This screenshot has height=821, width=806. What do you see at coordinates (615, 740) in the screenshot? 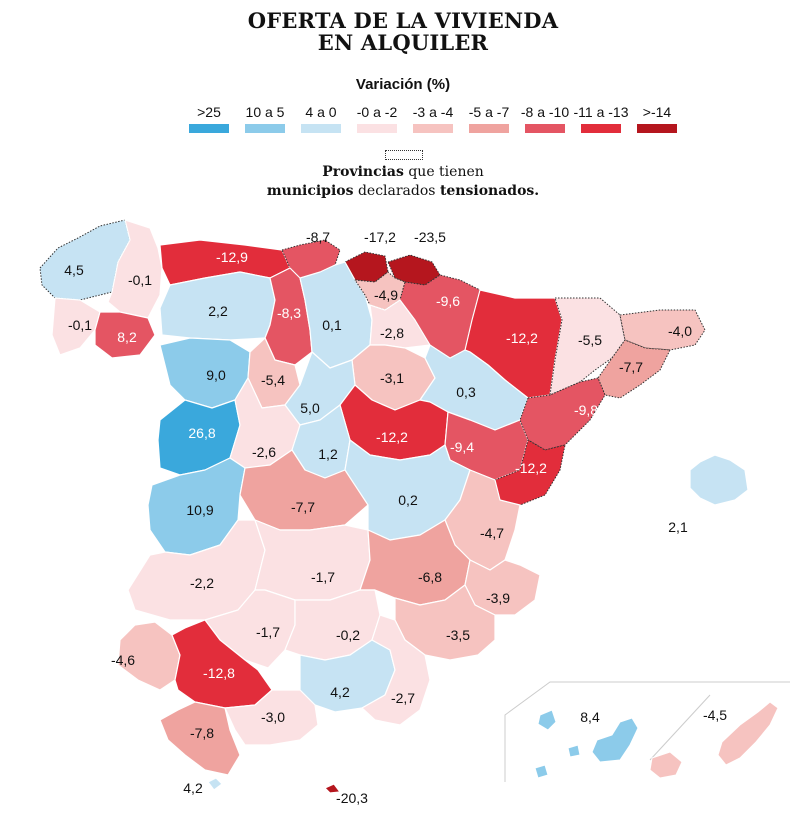
I see `province-50-b` at bounding box center [615, 740].